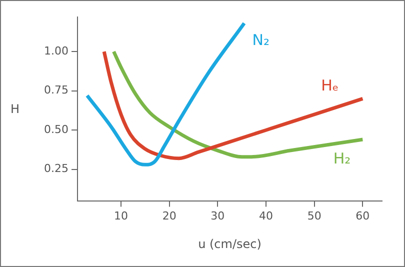 This screenshot has height=267, width=405. Describe the element at coordinates (15, 109) in the screenshot. I see `y-axis-title: H` at that location.